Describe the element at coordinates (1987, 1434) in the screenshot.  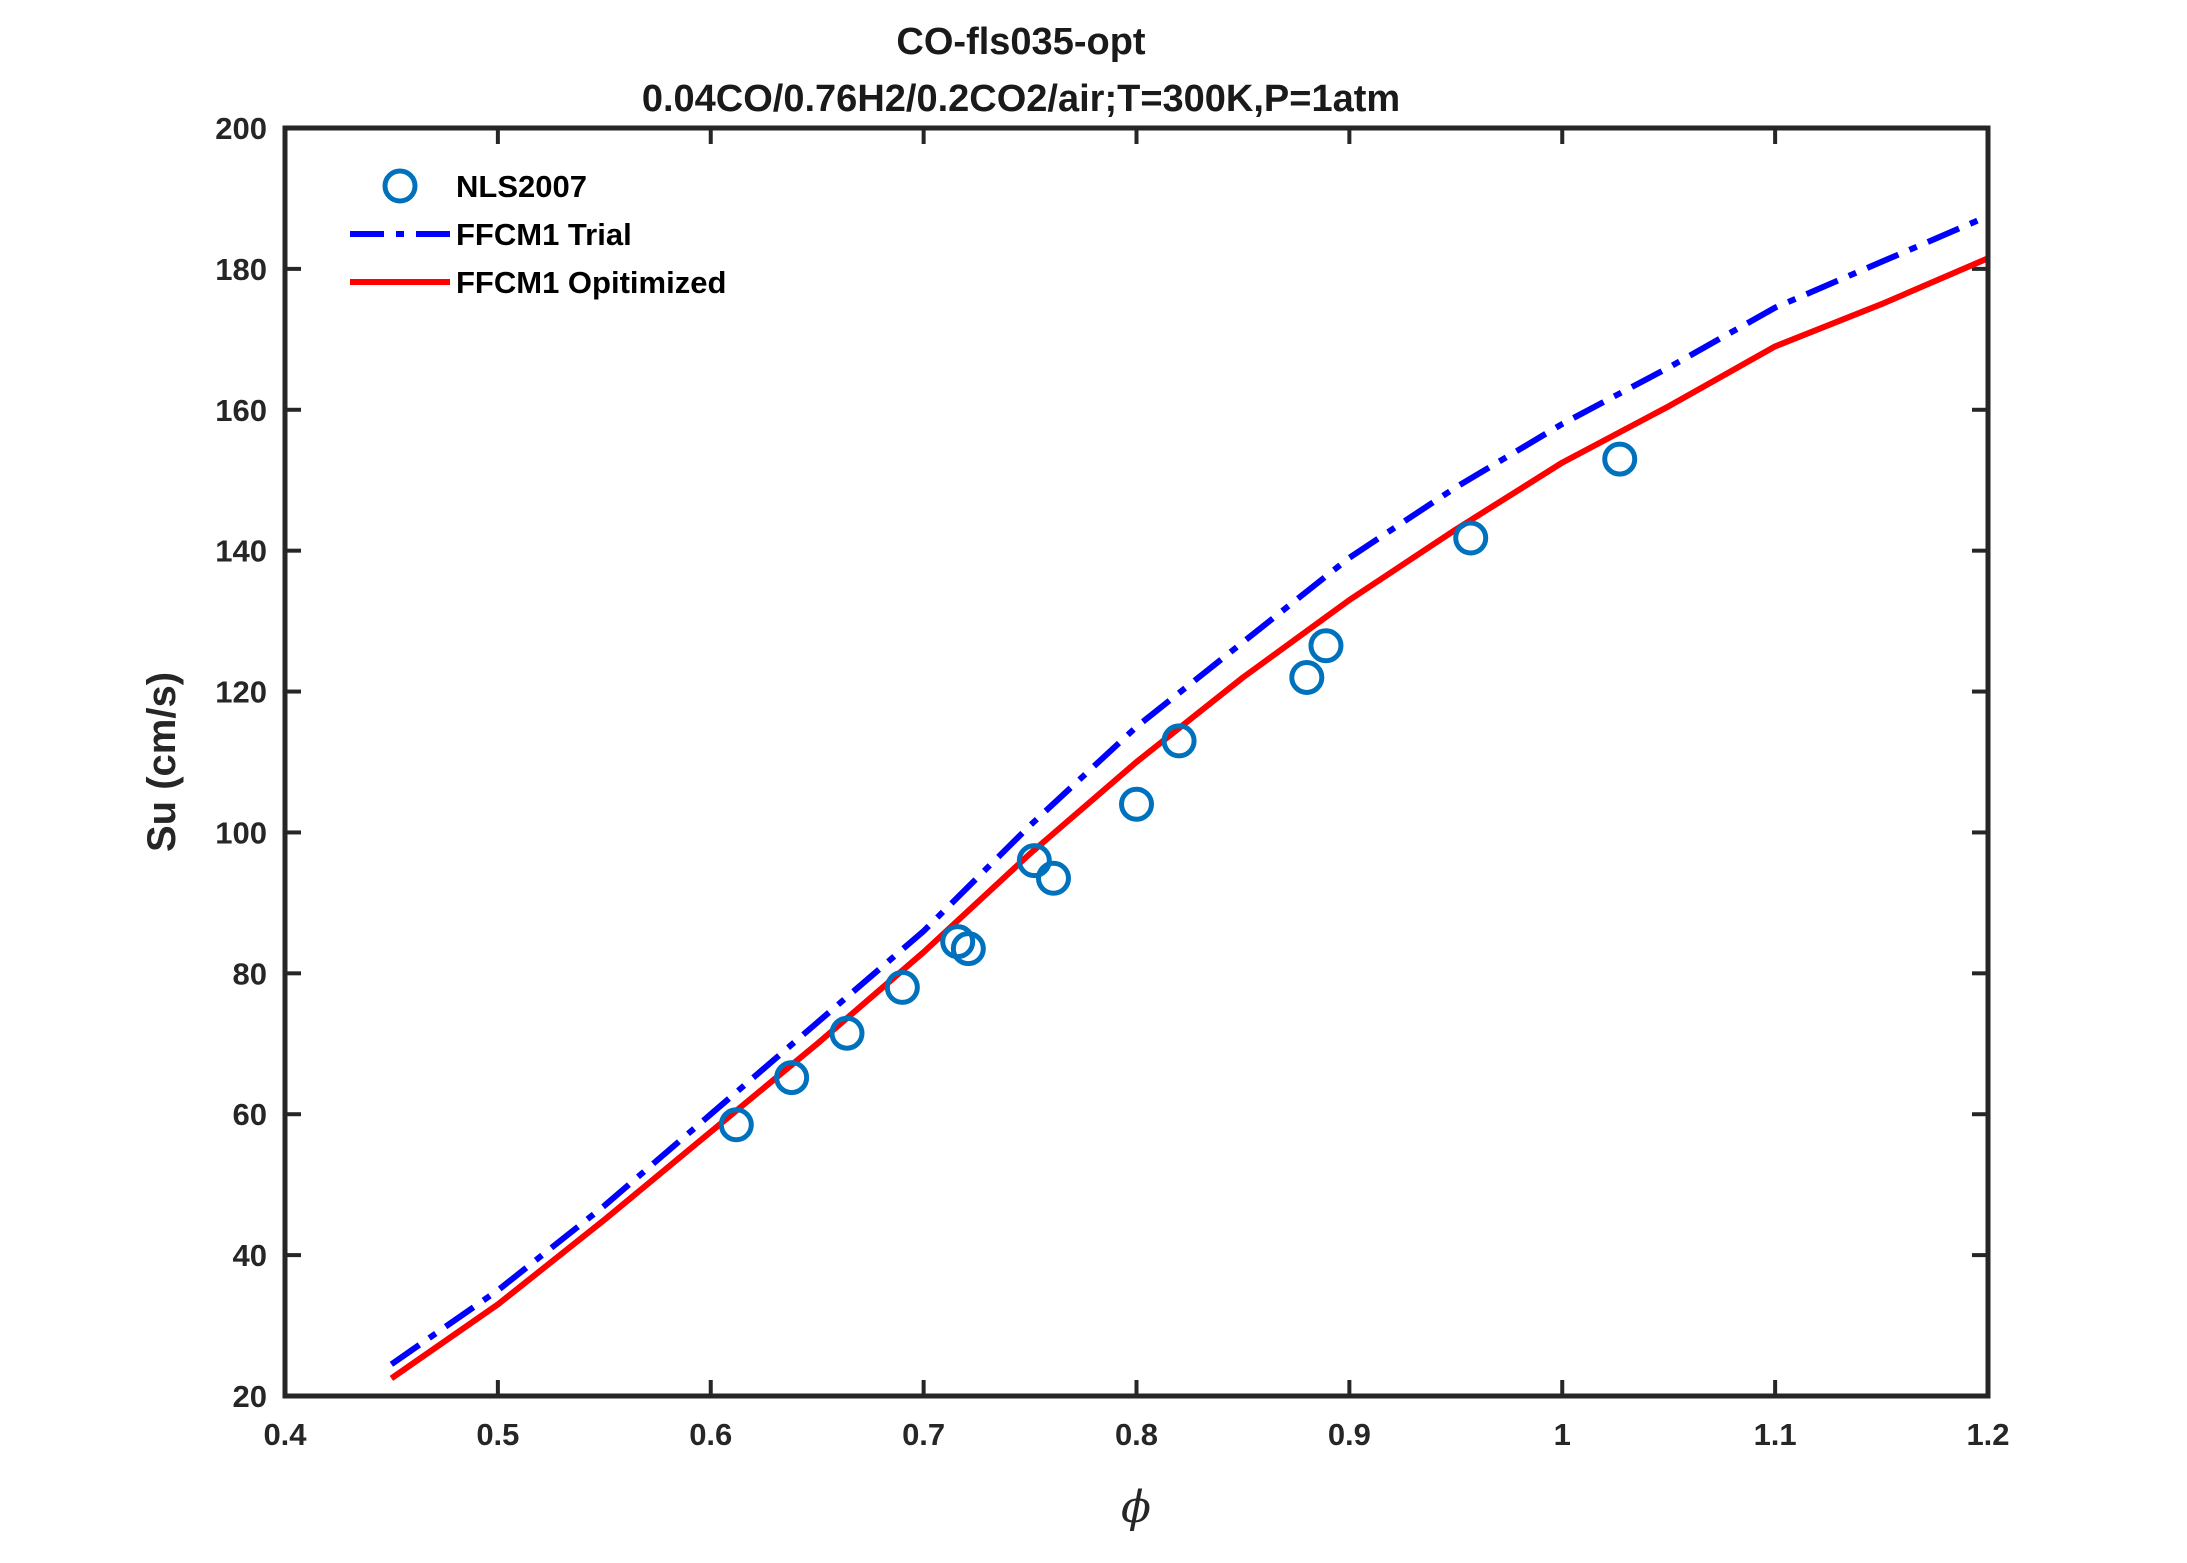
I see `x-tick-label: 1.2` at that location.